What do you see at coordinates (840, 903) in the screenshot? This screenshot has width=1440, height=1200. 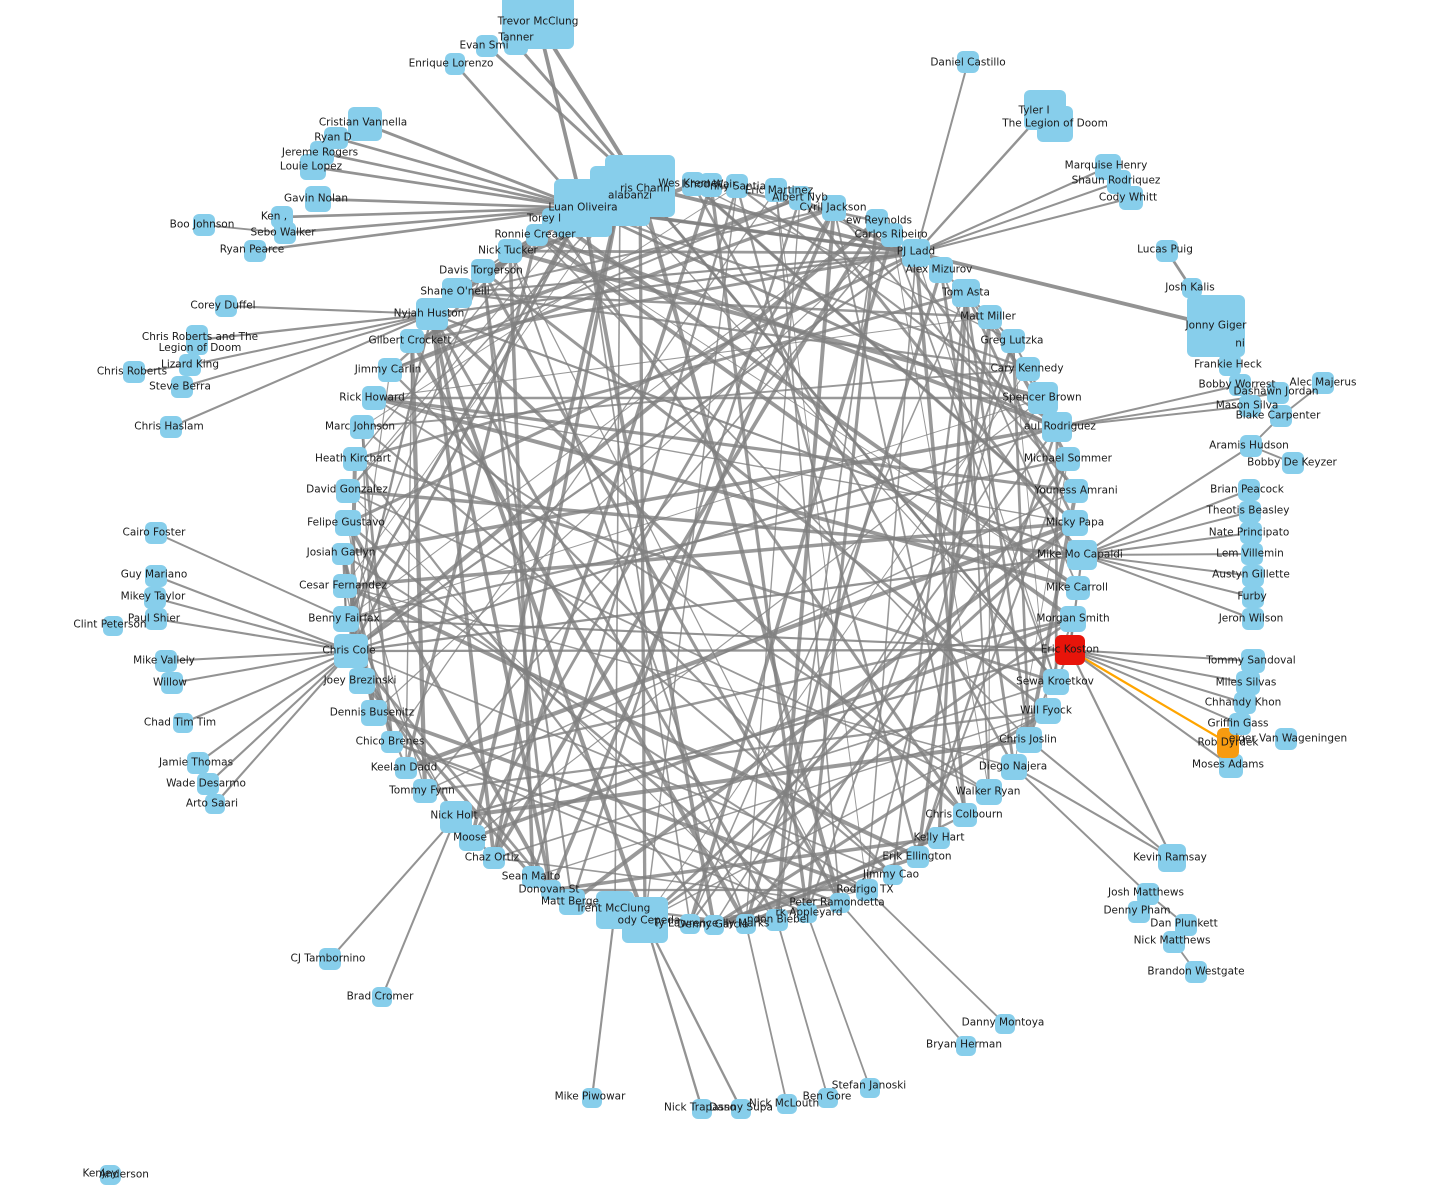 I see `graph-node-peter-ramondetta` at bounding box center [840, 903].